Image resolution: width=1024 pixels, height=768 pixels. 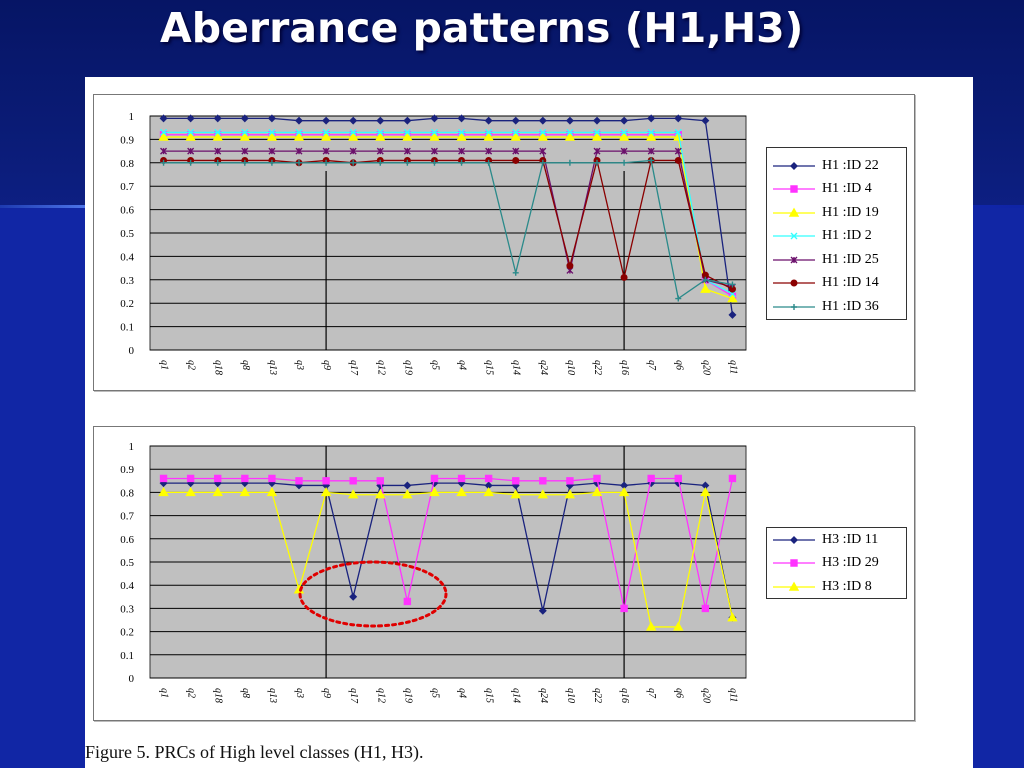 I want to click on chart-h3-series-line, so click(x=448, y=559).